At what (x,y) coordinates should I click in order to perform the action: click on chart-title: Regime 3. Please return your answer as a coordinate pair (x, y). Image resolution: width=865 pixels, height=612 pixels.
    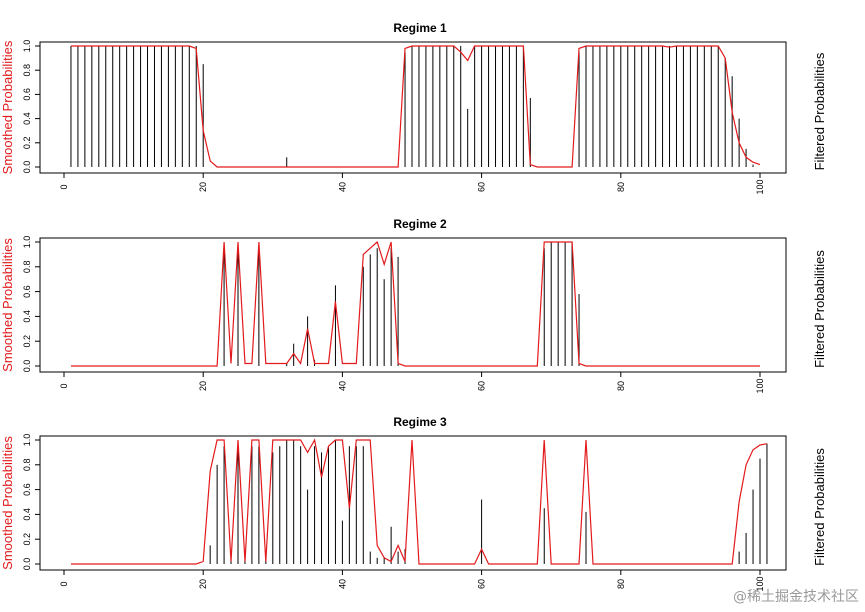
    Looking at the image, I should click on (420, 422).